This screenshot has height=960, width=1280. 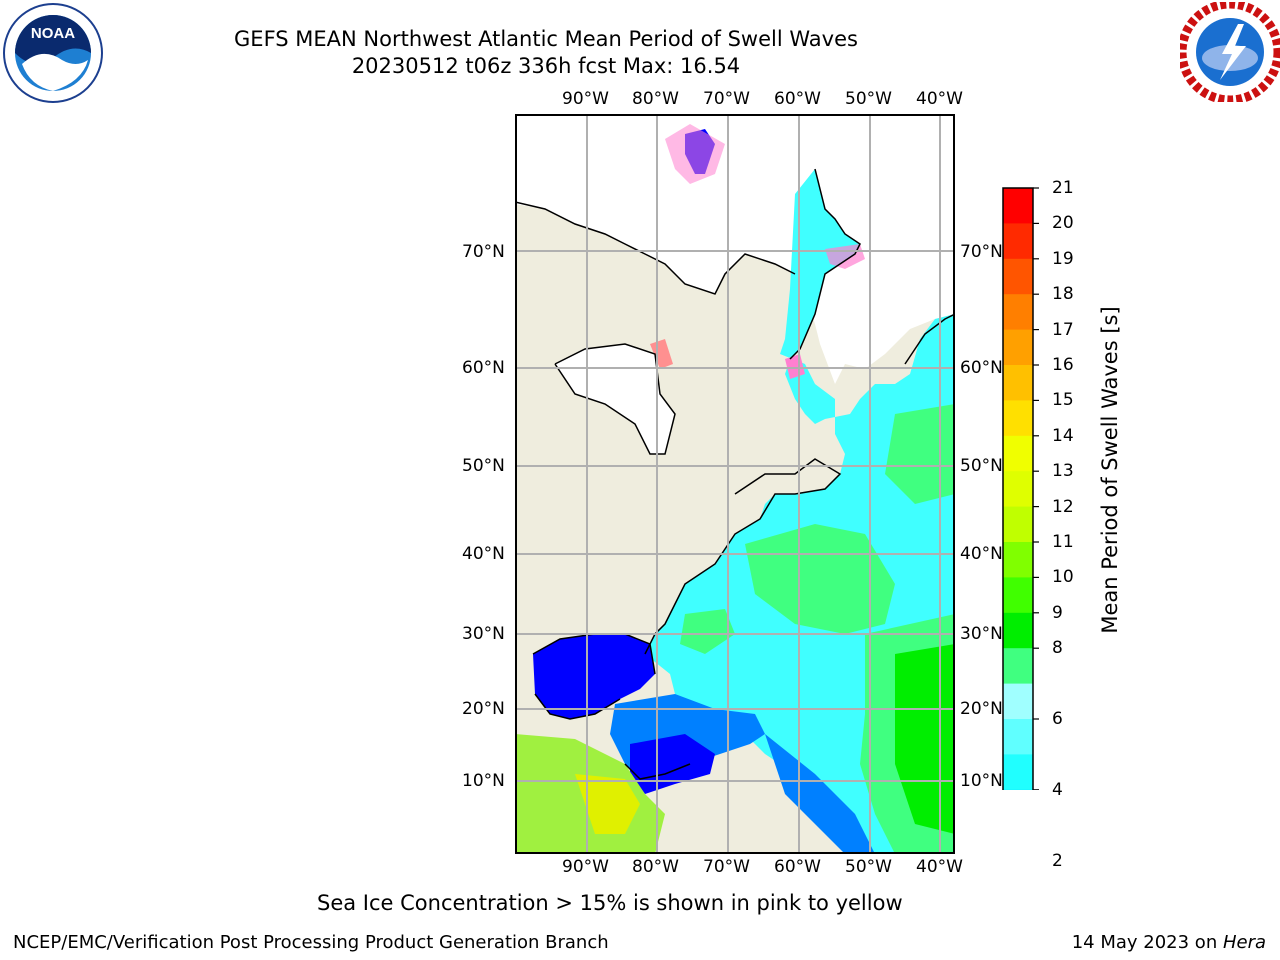 I want to click on lon-label-top-90w: 90°W, so click(x=585, y=99).